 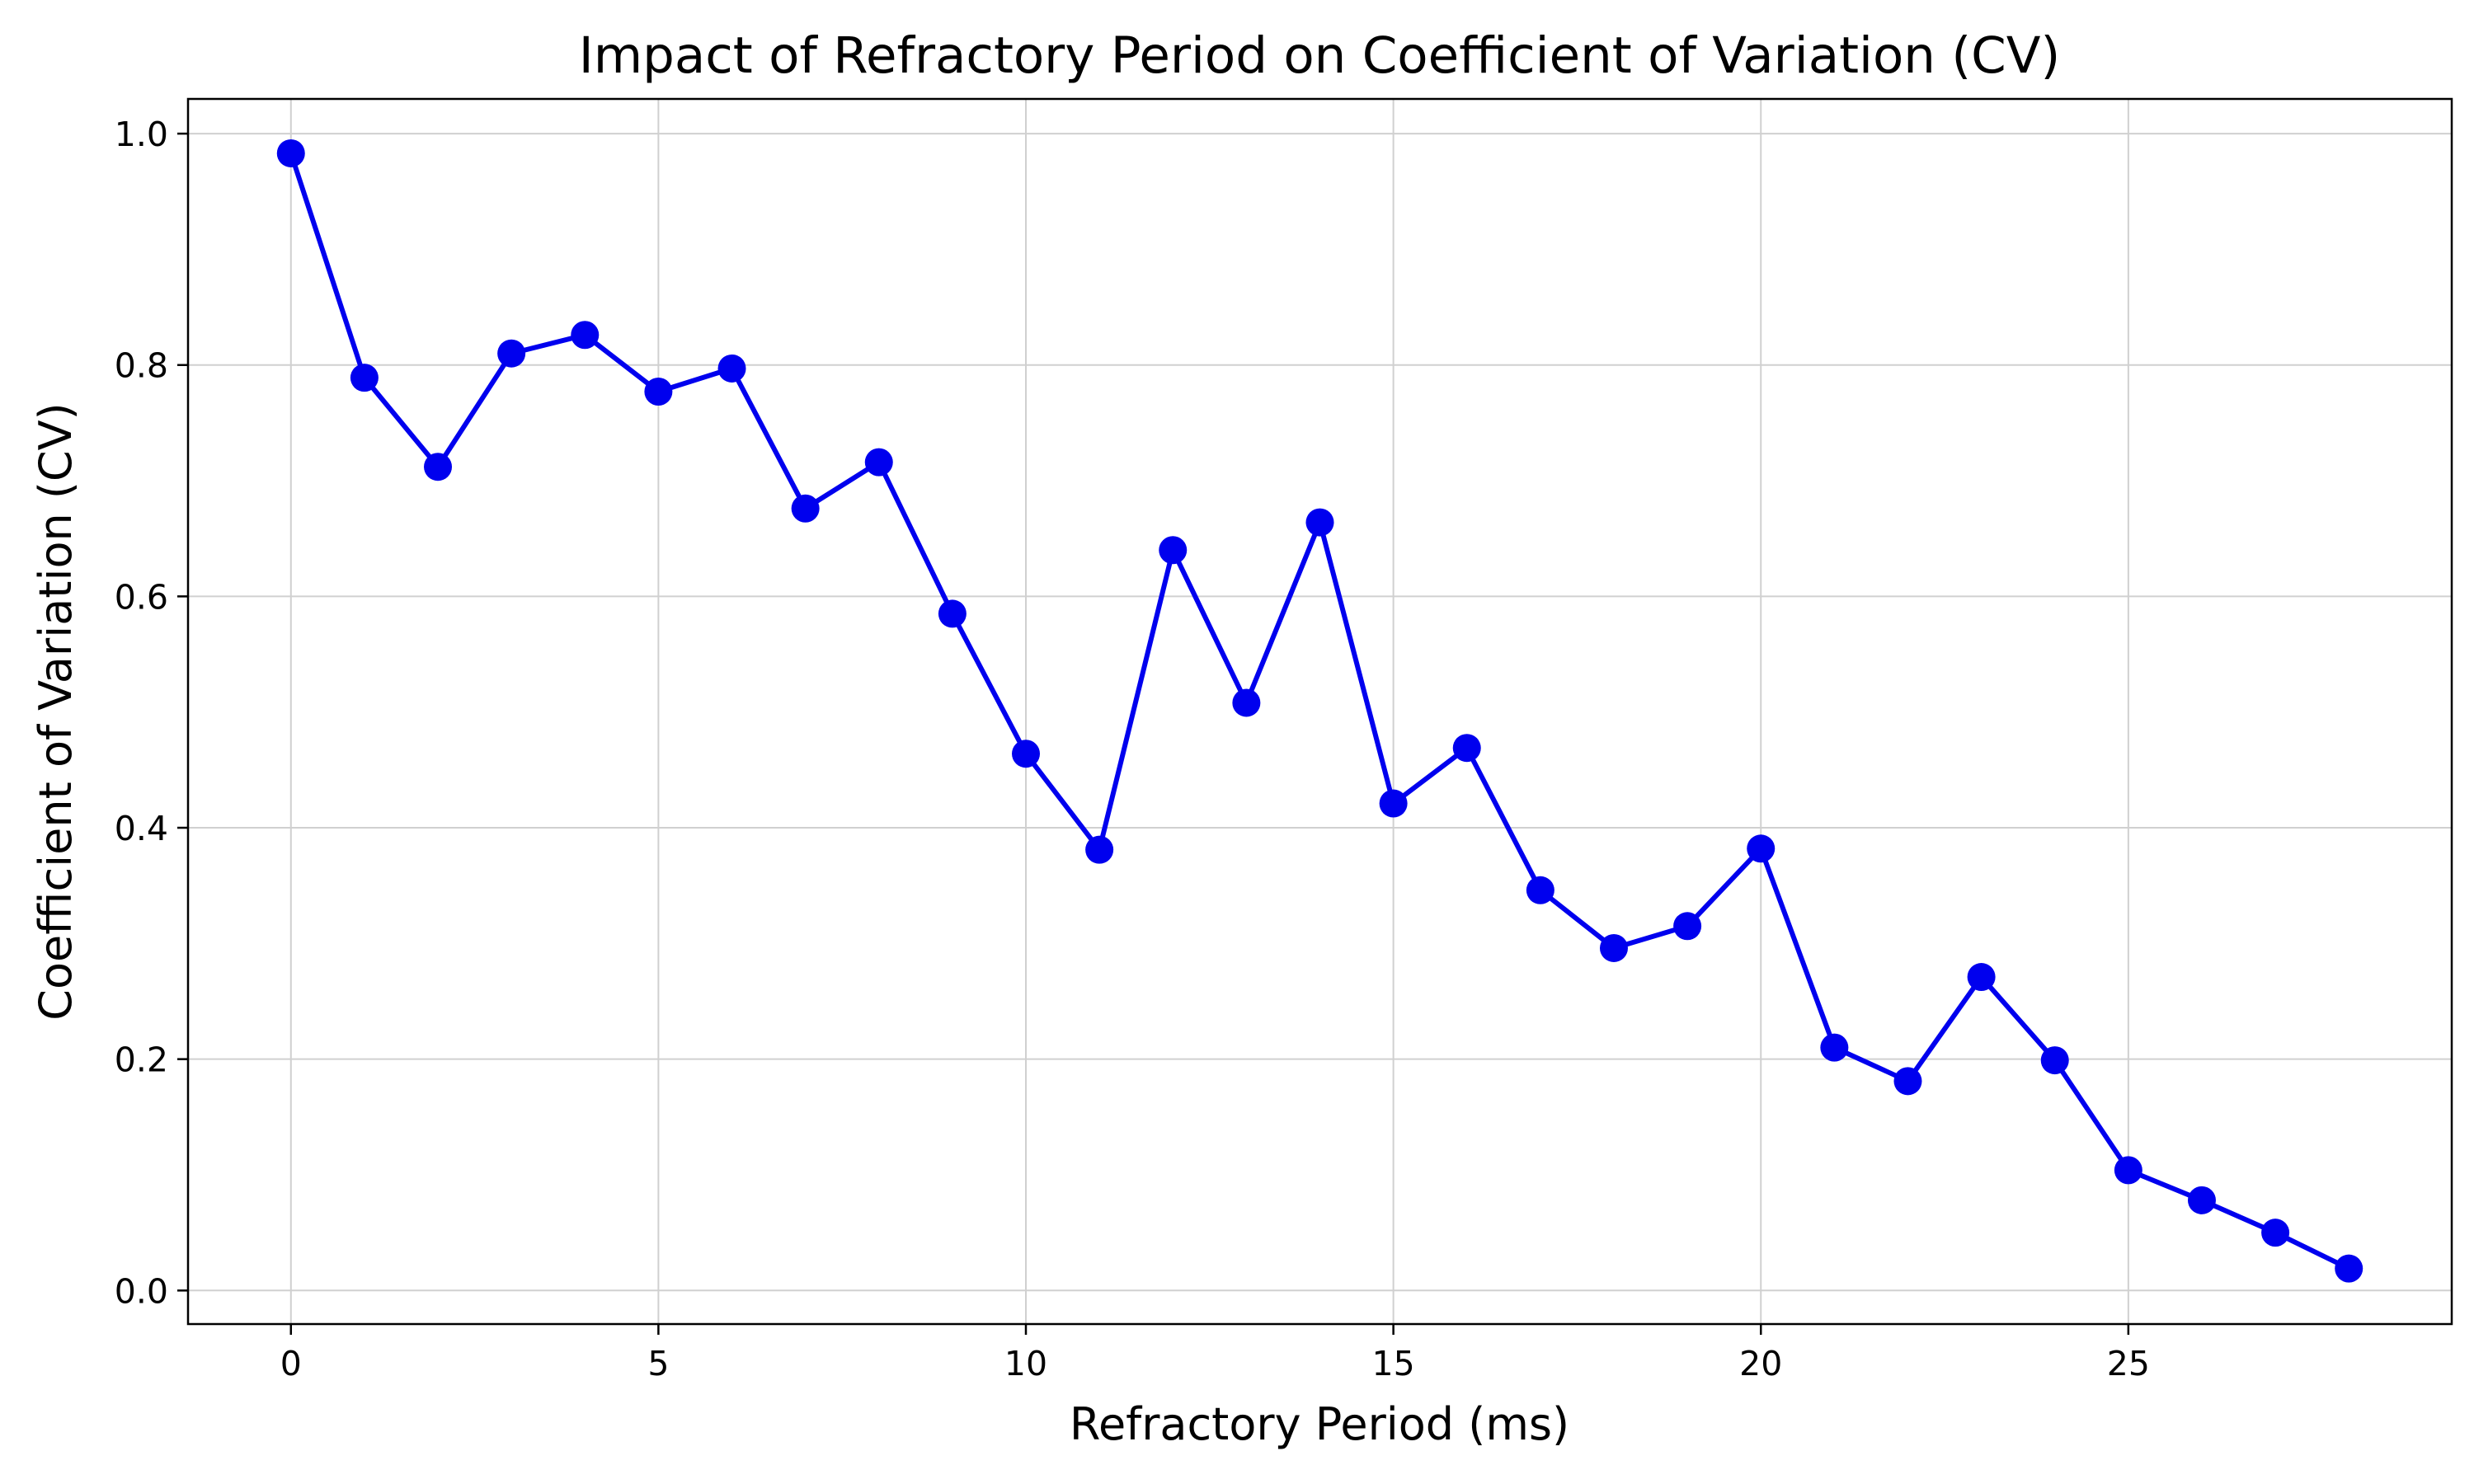 I want to click on x-tick-label: 15, so click(x=1393, y=1363).